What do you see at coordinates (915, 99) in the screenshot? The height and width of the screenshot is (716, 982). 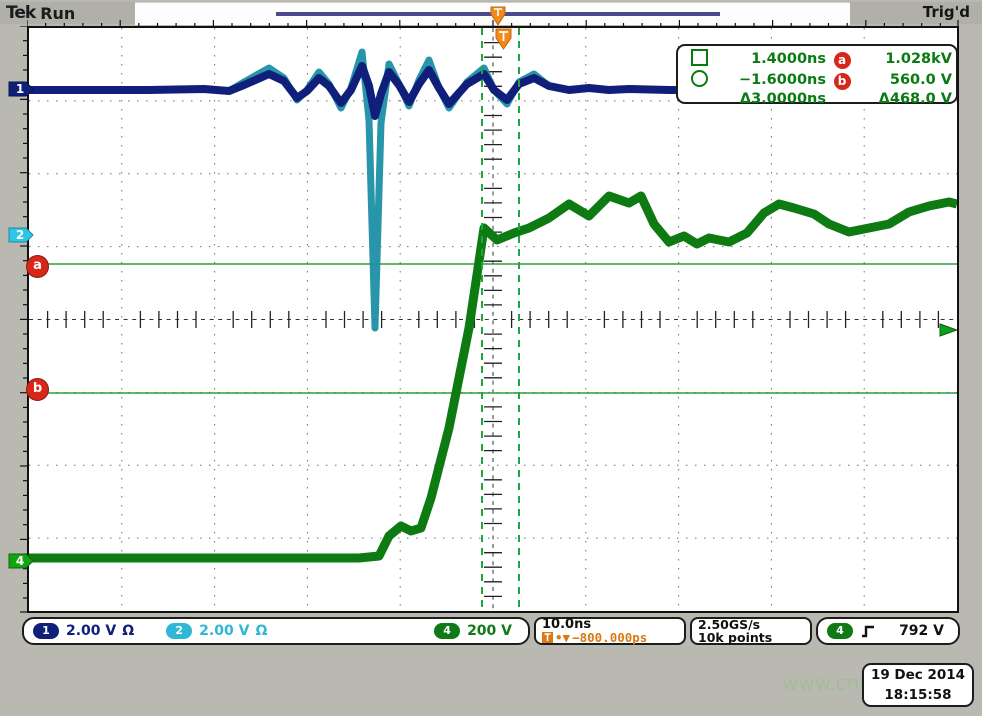 I see `cursor-delta-value: Δ468.0 V` at bounding box center [915, 99].